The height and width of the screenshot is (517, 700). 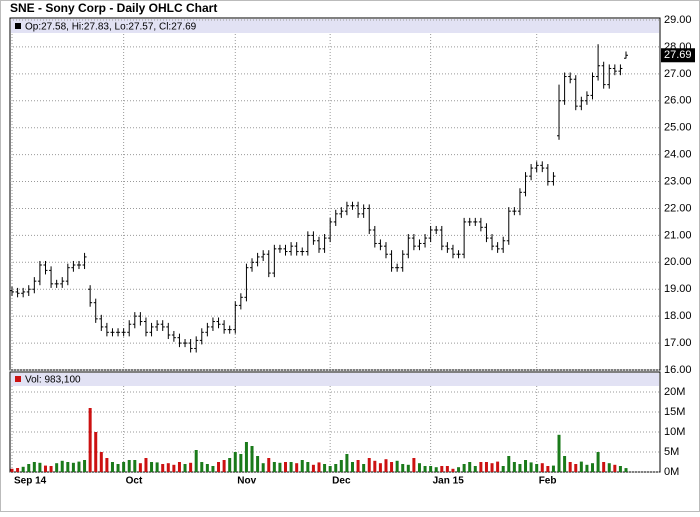 I want to click on y-tick-label: 25.00, so click(x=678, y=128).